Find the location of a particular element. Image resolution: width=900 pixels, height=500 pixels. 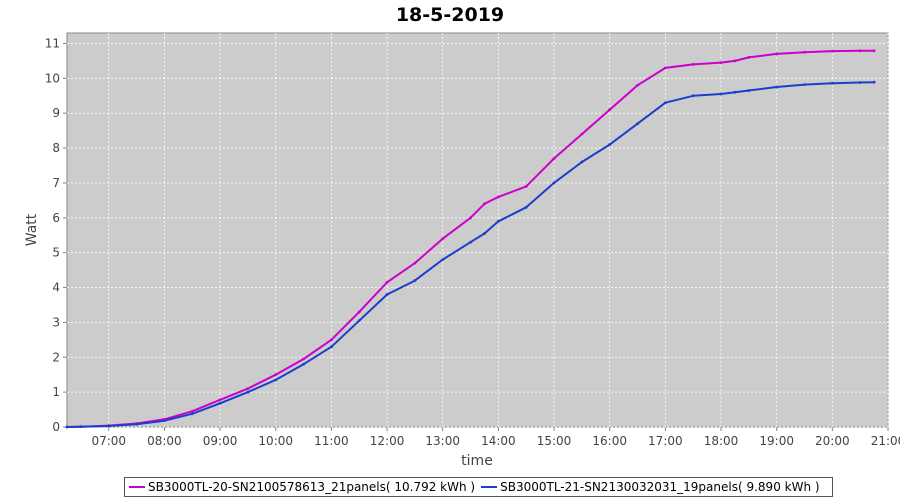

y-tick-label: 1 is located at coordinates (56, 392).